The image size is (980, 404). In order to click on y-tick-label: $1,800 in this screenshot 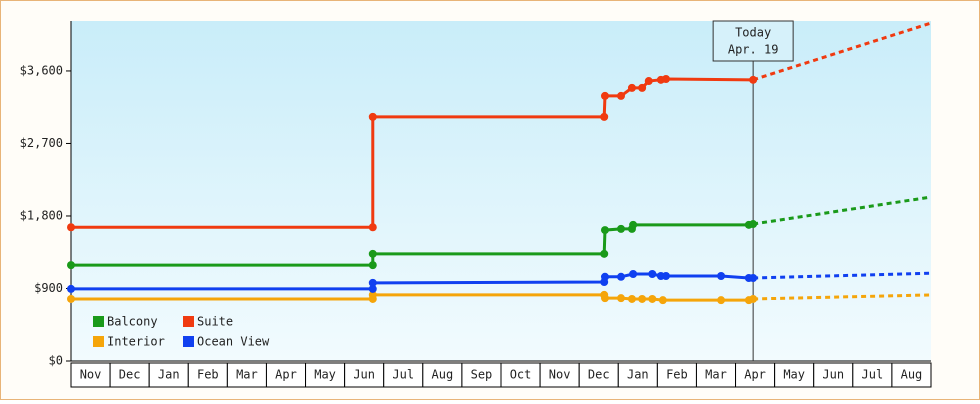, I will do `click(41, 215)`.